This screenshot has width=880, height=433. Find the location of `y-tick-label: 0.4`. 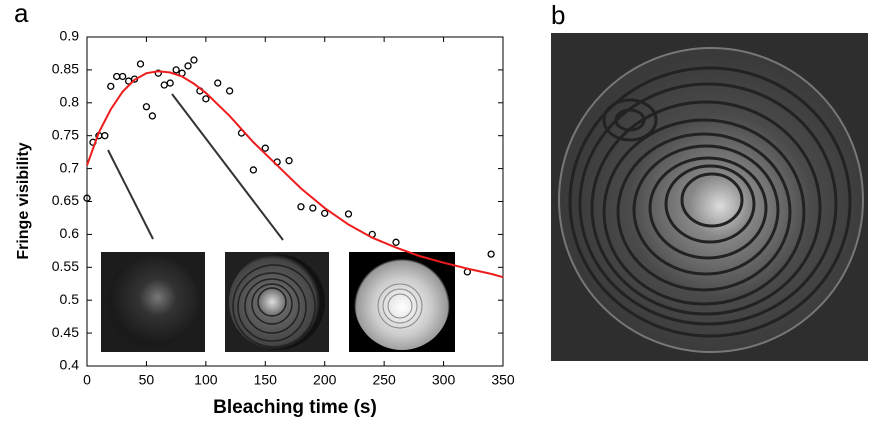

y-tick-label: 0.4 is located at coordinates (70, 365).